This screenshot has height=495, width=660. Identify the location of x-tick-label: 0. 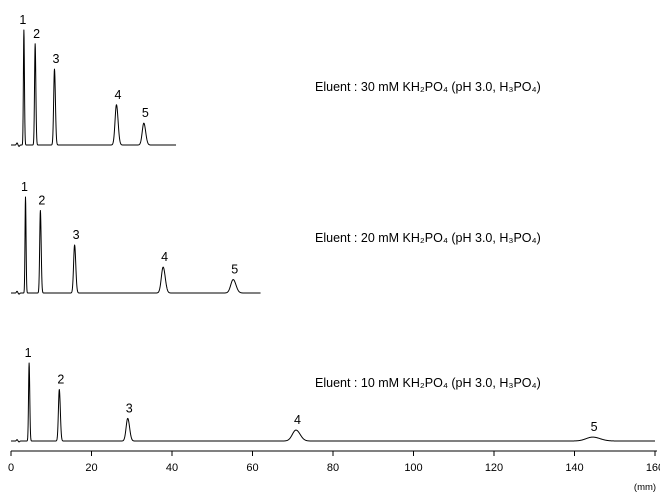
(11, 468).